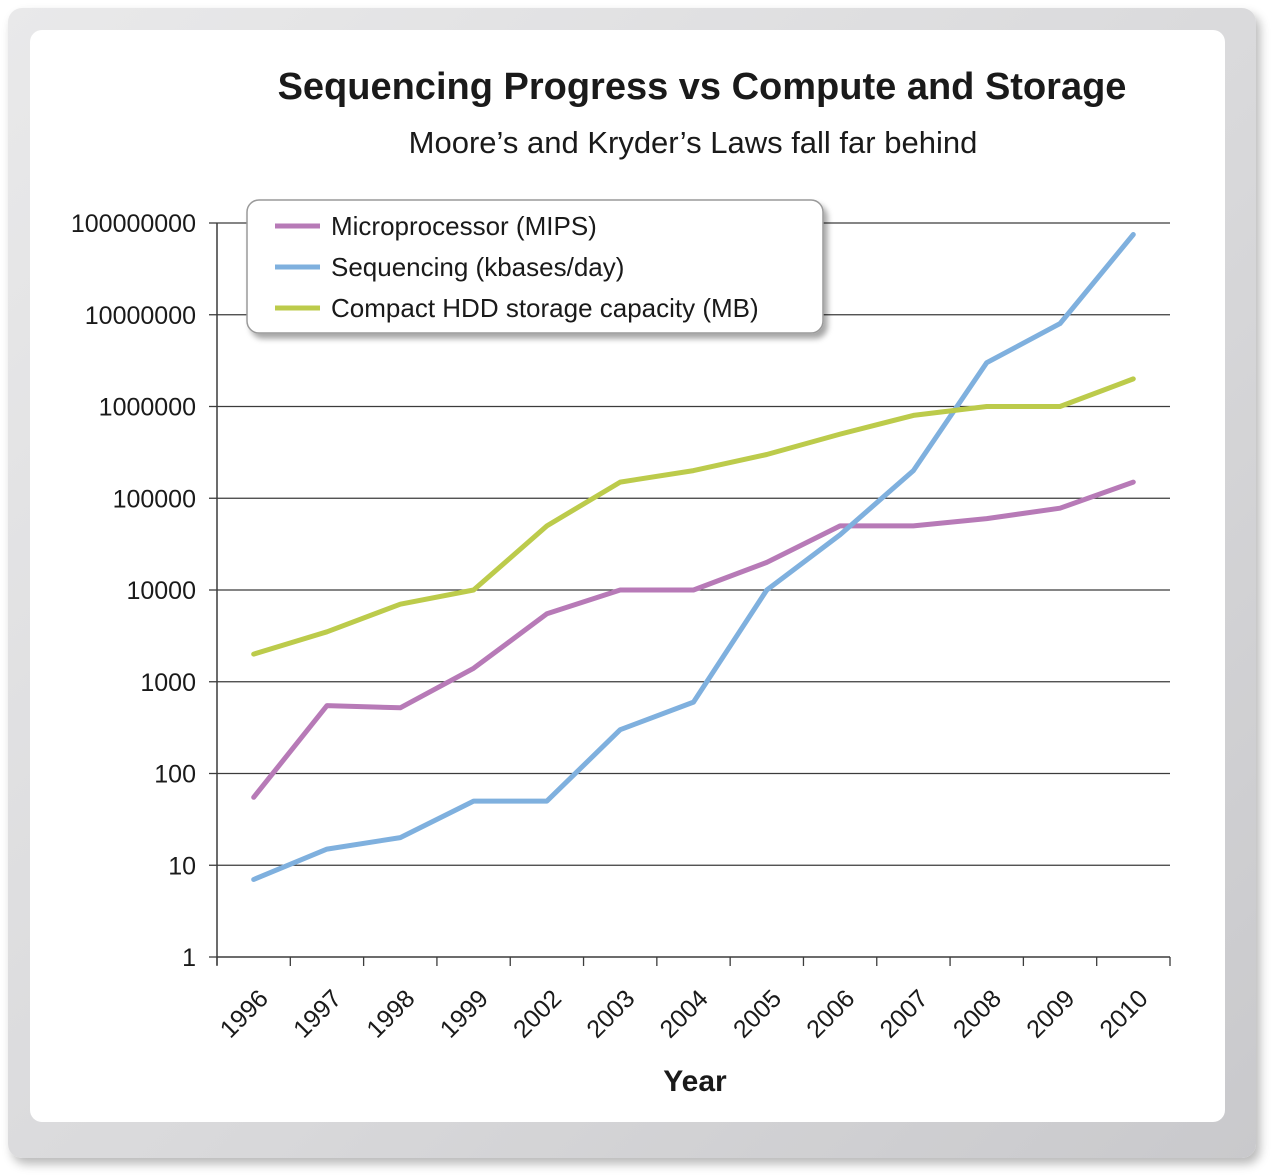  Describe the element at coordinates (684, 1013) in the screenshot. I see `x-tick-label: 2004` at that location.